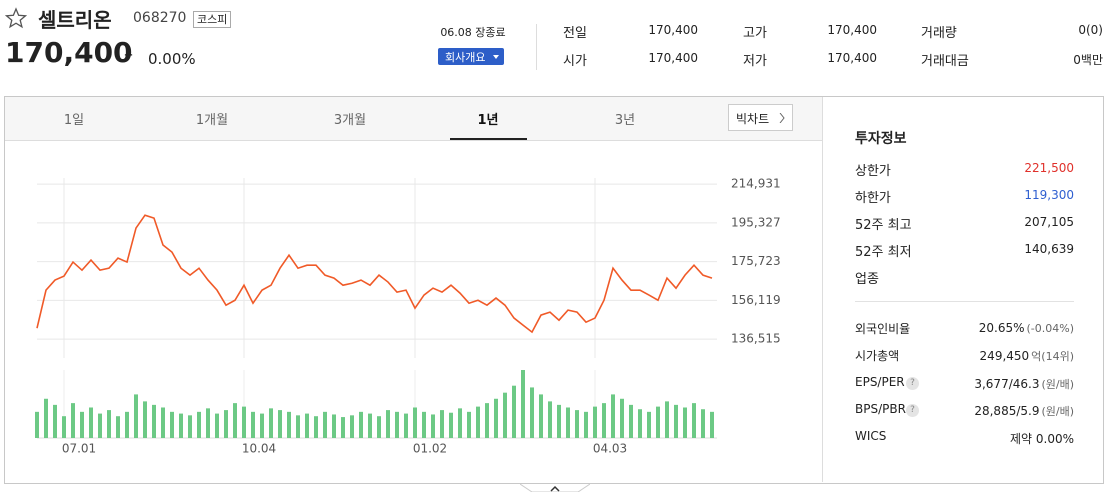  What do you see at coordinates (994, 411) in the screenshot?
I see `info-value-group: 28,885/5.9 (원/배)` at bounding box center [994, 411].